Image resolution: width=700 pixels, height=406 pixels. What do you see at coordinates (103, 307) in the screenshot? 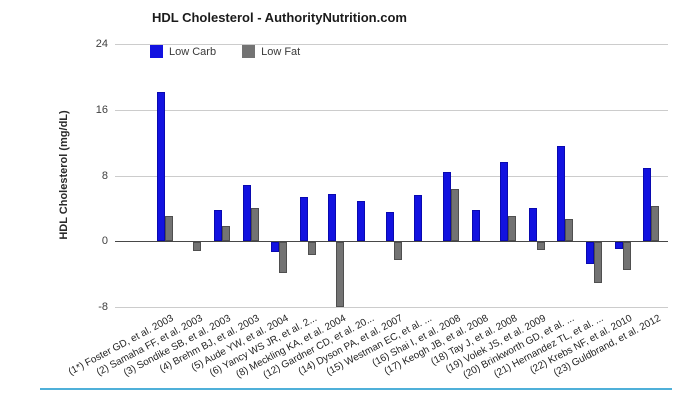
I see `y-tick-label: -8` at bounding box center [103, 307].